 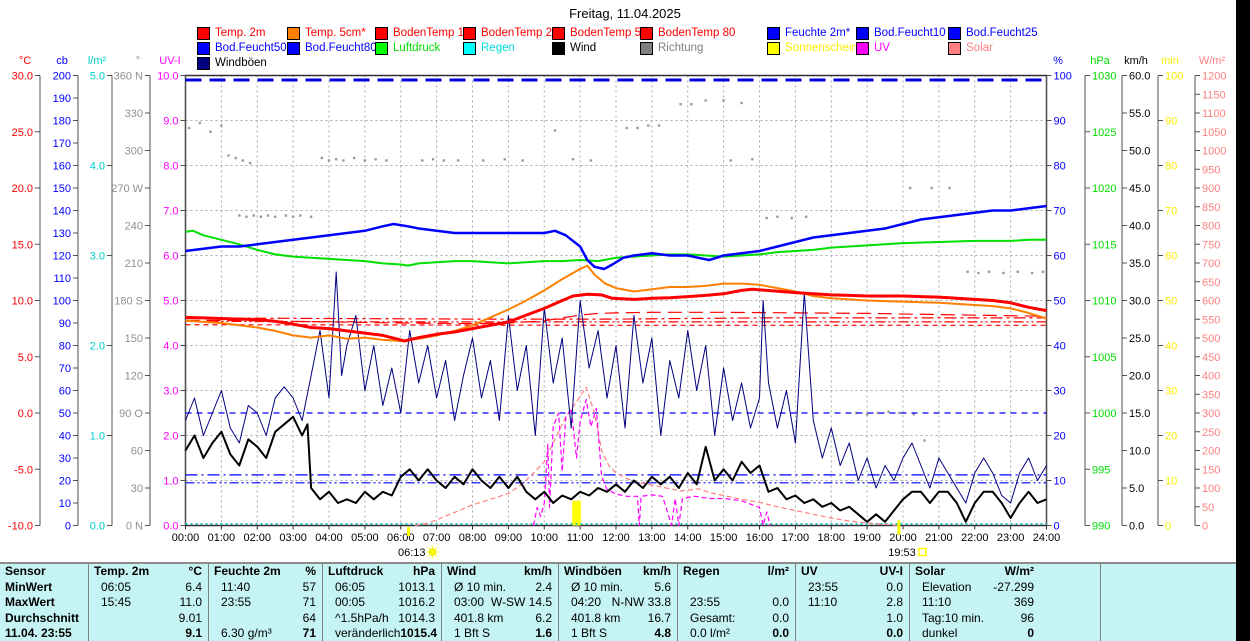 What do you see at coordinates (265, 588) in the screenshot?
I see `table-row: 11:40 57` at bounding box center [265, 588].